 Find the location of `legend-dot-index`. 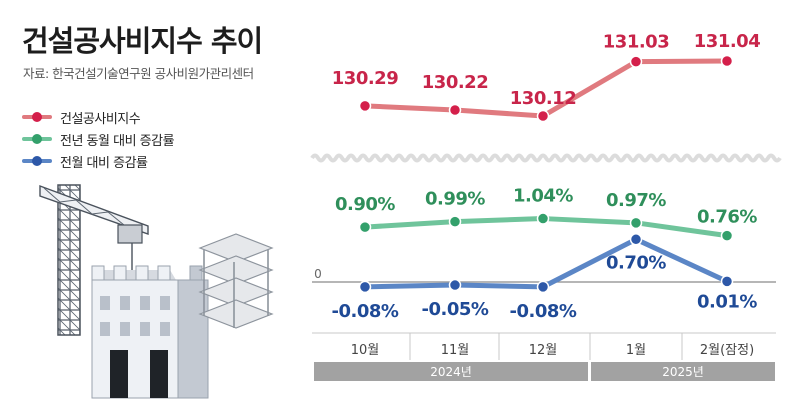

legend-dot-index is located at coordinates (37, 117).